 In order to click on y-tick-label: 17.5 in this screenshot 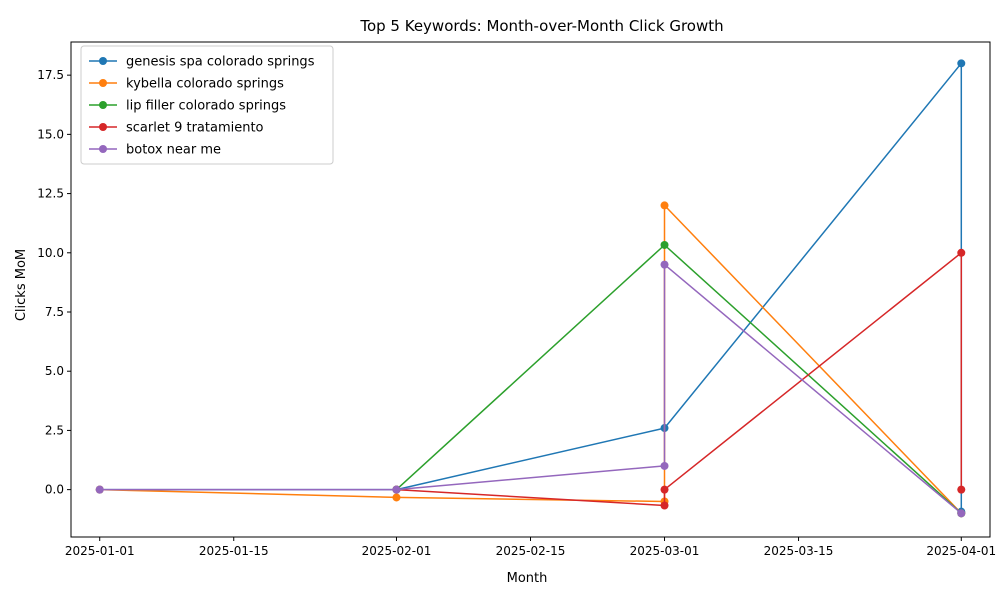, I will do `click(50, 75)`.